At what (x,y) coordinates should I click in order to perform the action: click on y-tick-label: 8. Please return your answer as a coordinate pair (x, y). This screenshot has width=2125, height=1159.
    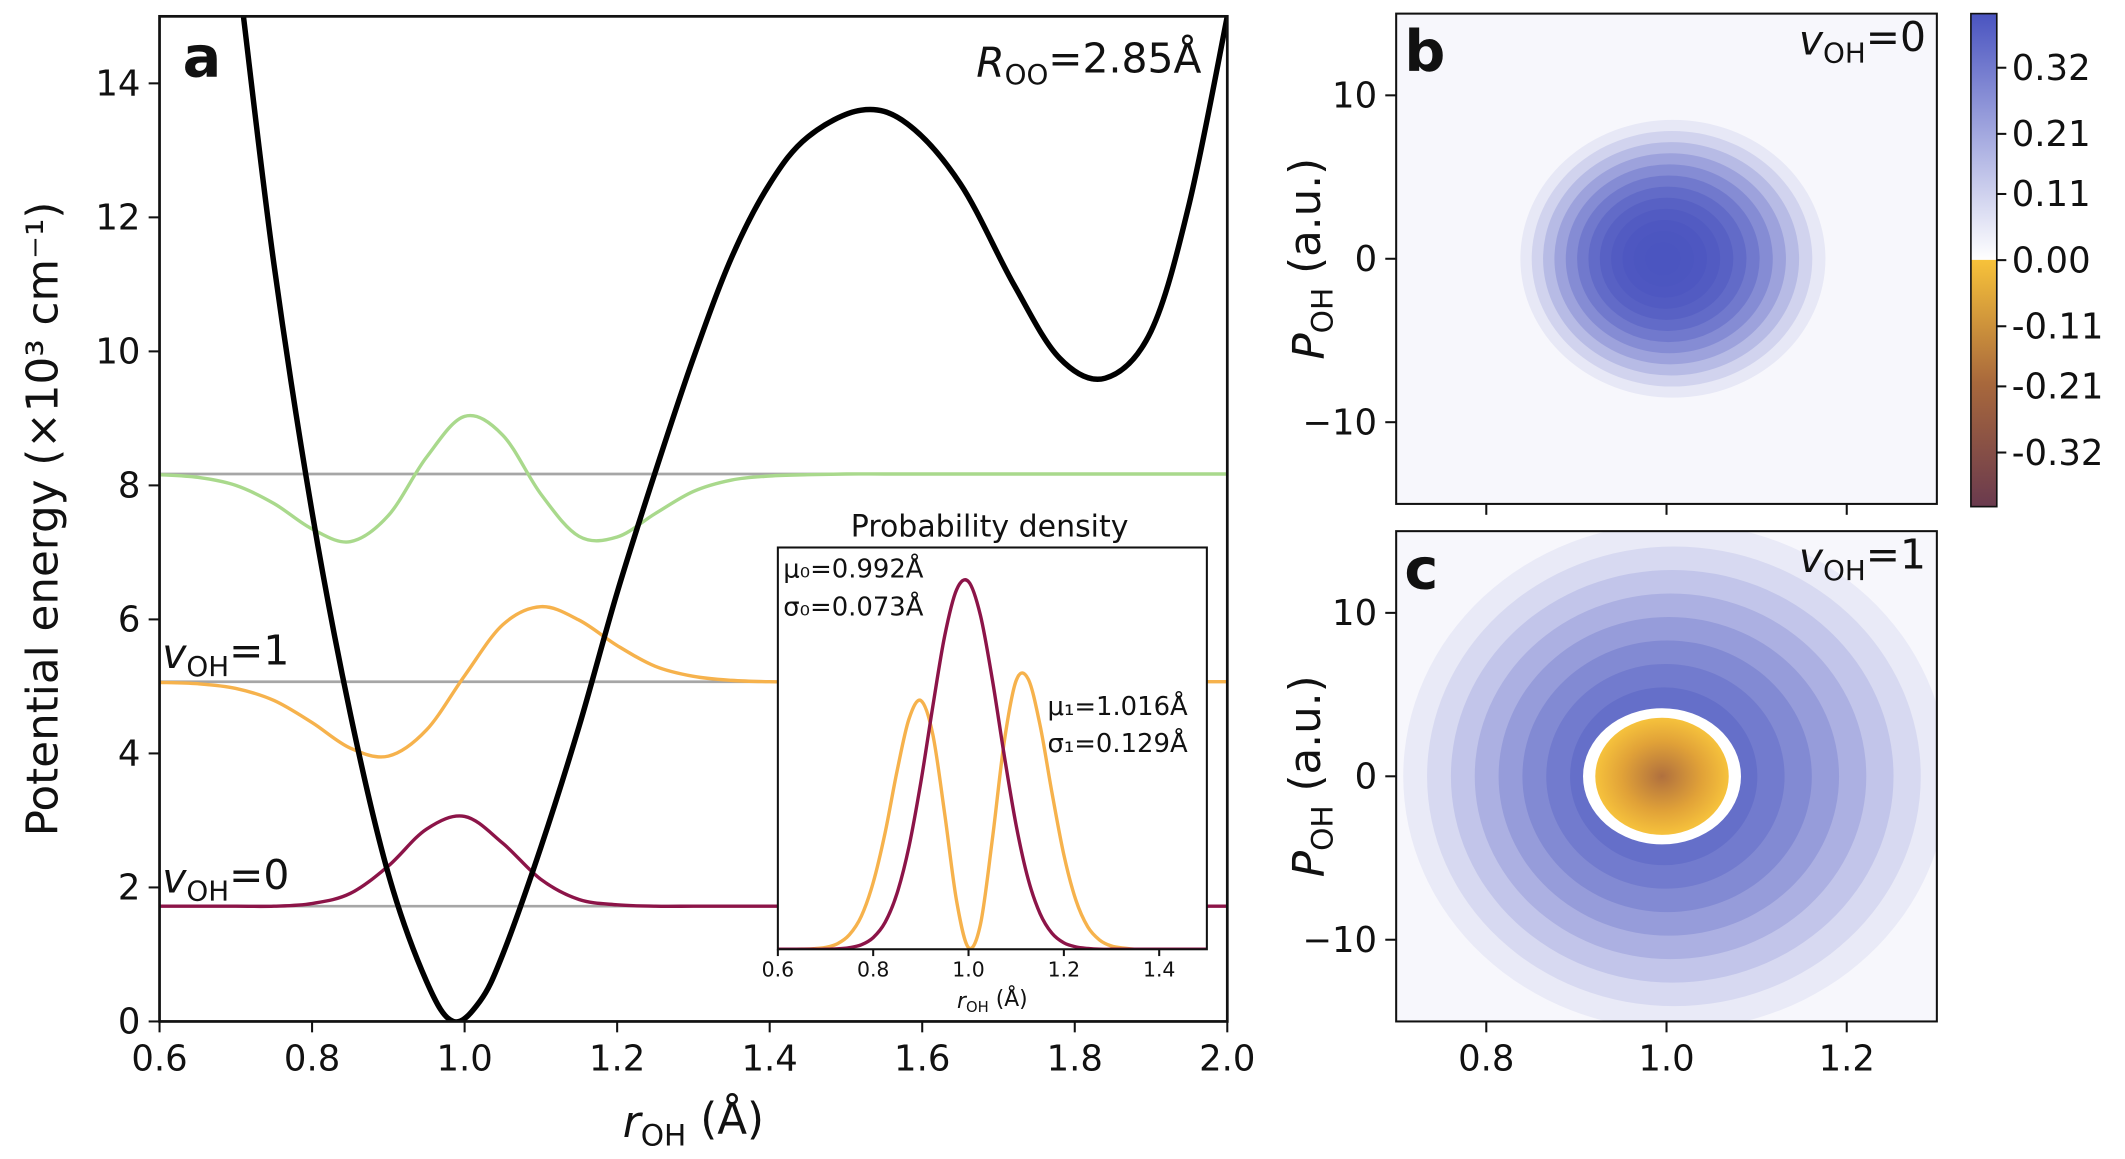
    Looking at the image, I should click on (129, 486).